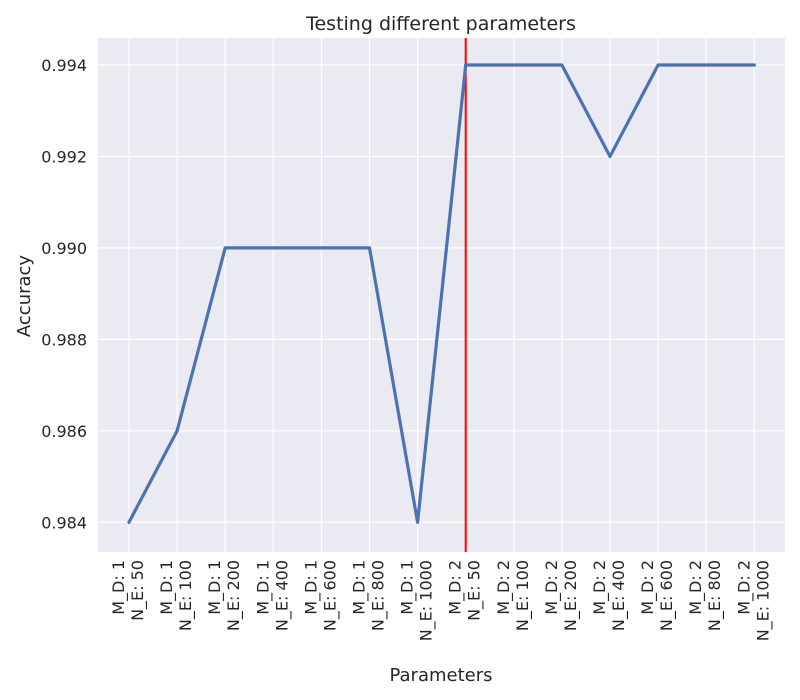  What do you see at coordinates (64, 156) in the screenshot?
I see `y-tick-label: 0.992` at bounding box center [64, 156].